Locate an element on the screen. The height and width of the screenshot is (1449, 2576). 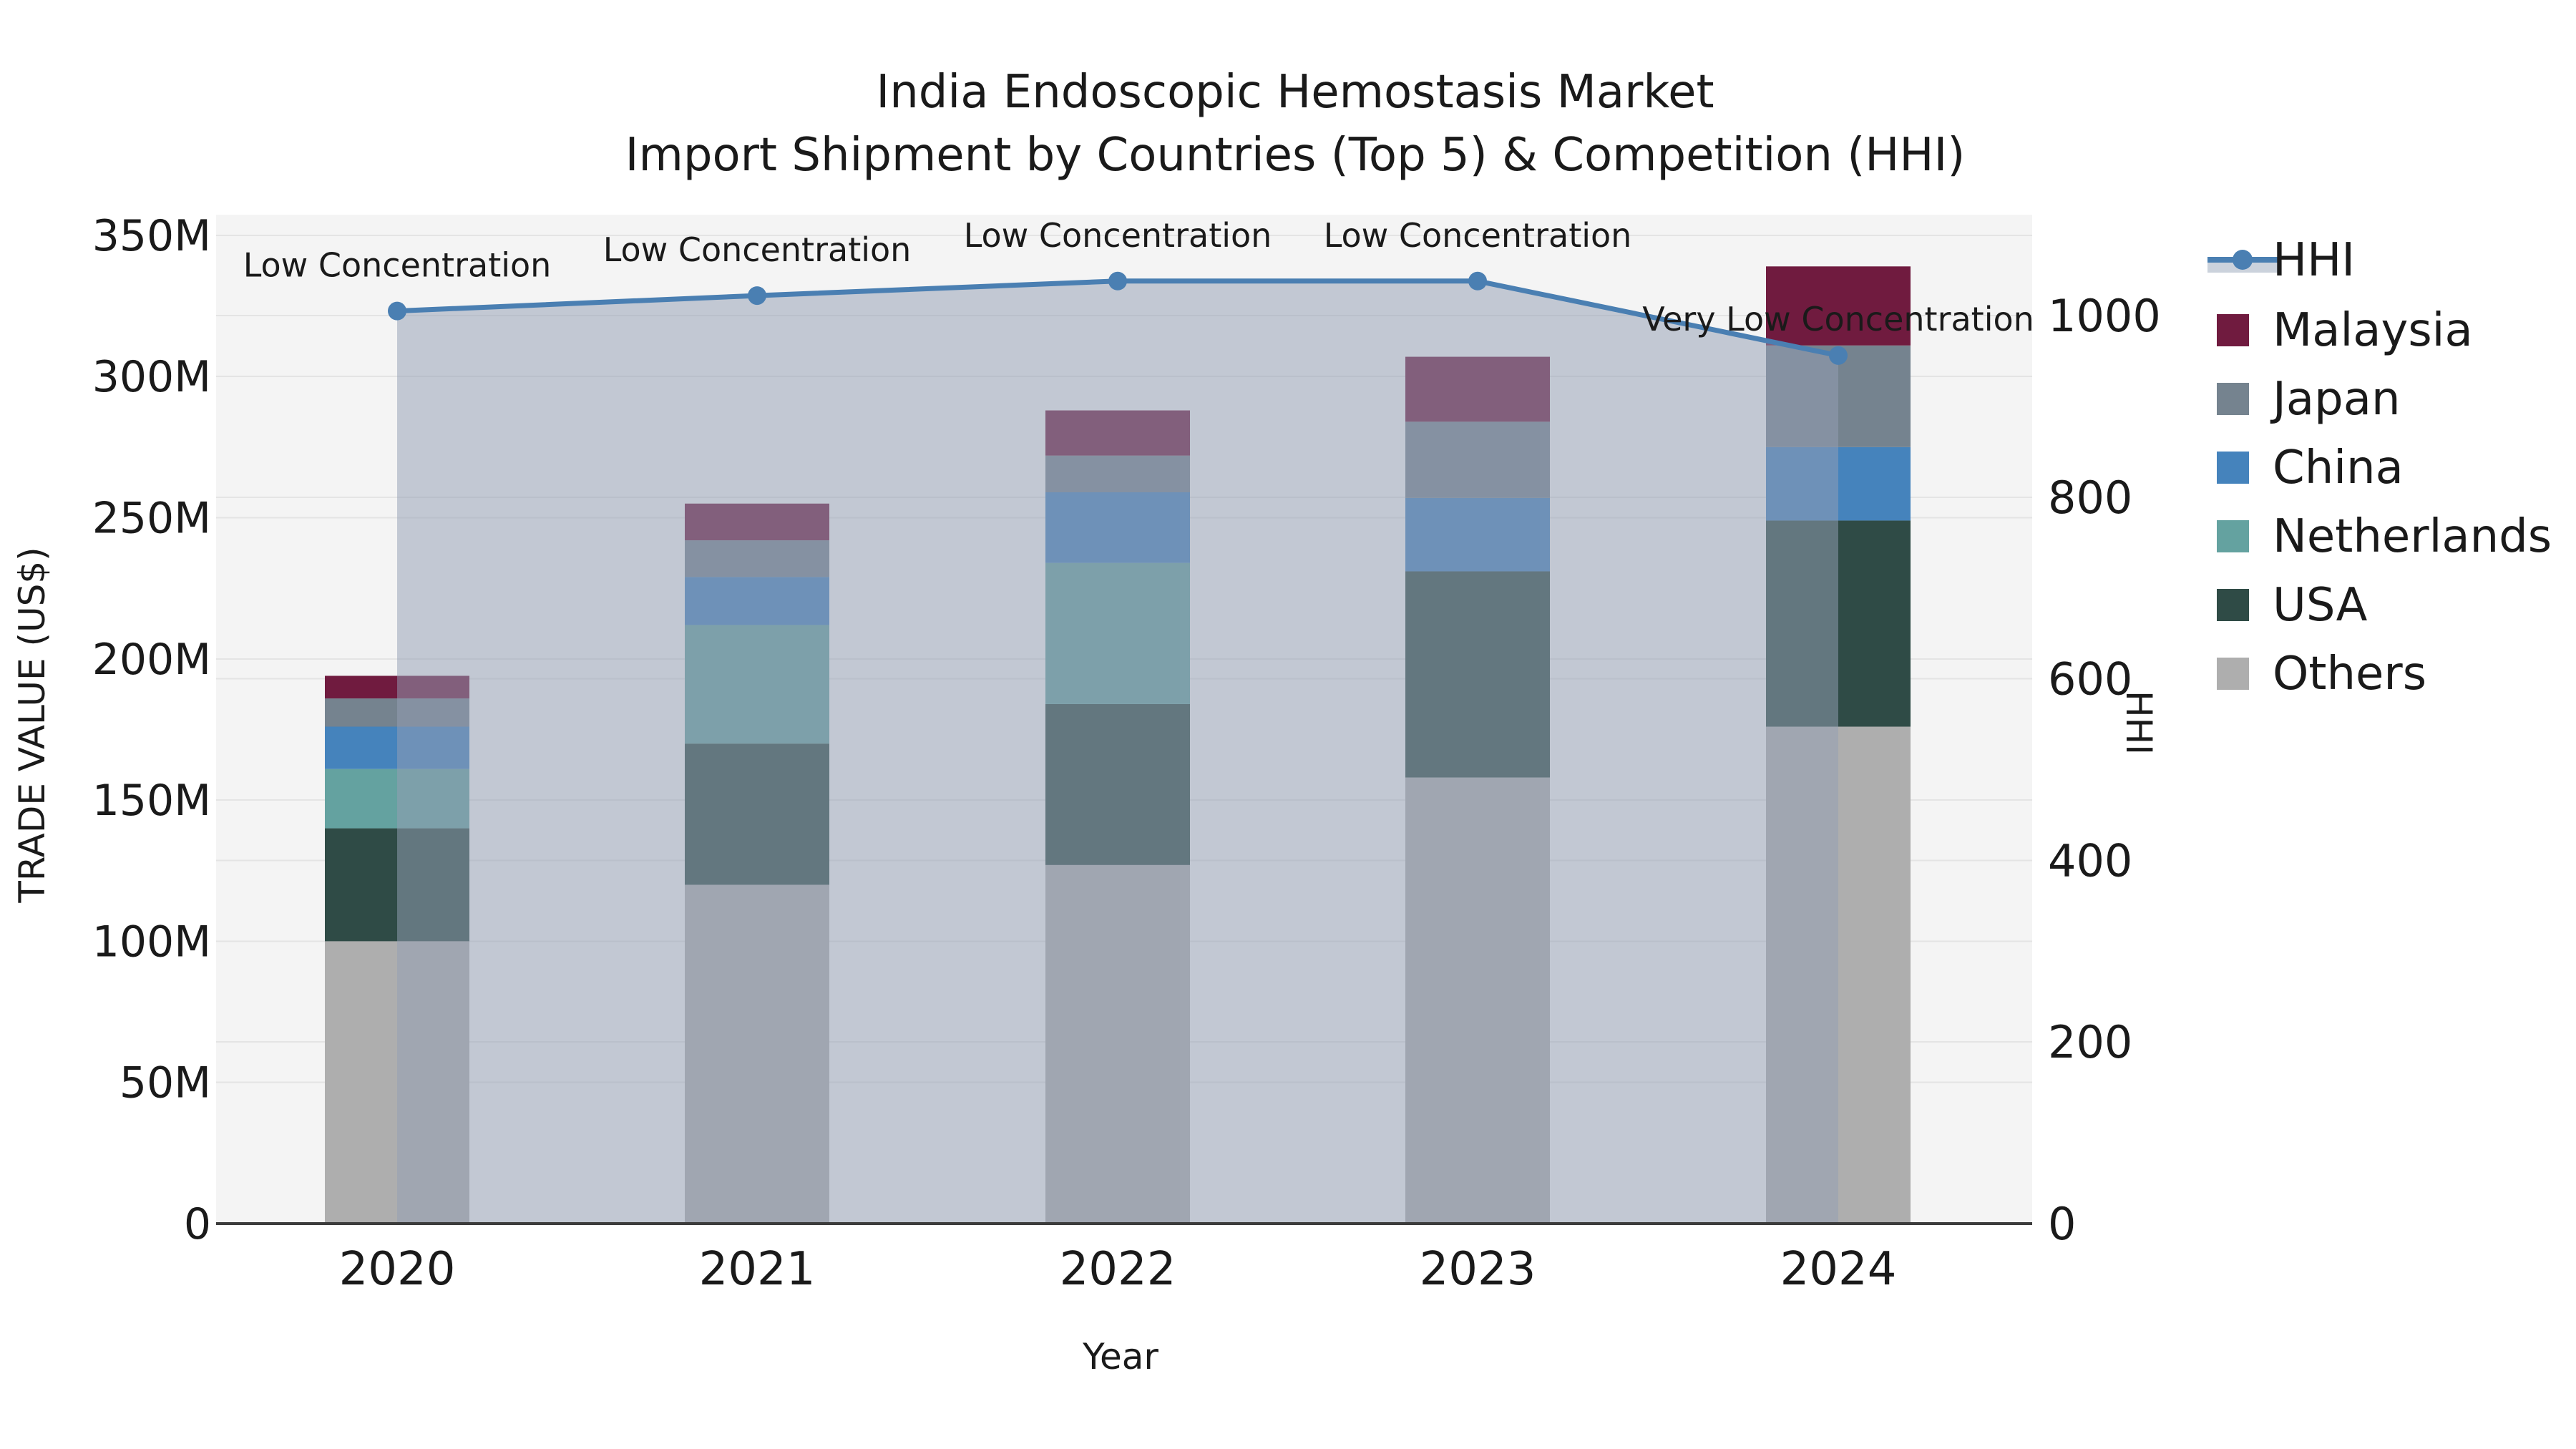
legend-swatch-japan is located at coordinates (2233, 399).